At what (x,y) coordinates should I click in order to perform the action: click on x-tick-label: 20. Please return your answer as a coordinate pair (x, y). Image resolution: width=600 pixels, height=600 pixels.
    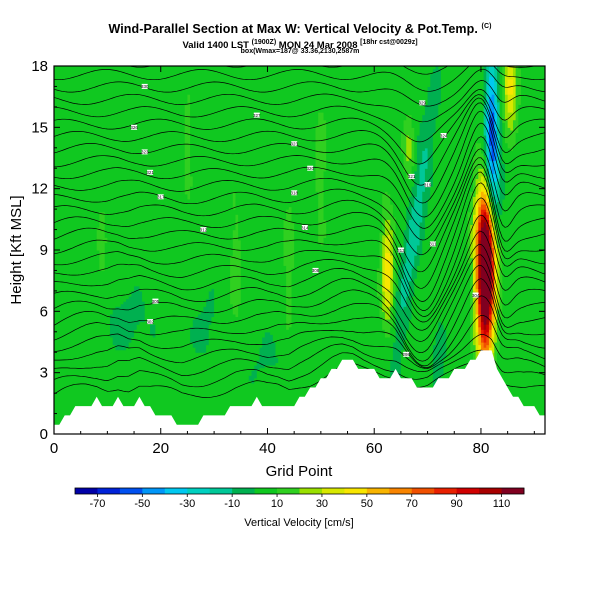
    Looking at the image, I should click on (160, 448).